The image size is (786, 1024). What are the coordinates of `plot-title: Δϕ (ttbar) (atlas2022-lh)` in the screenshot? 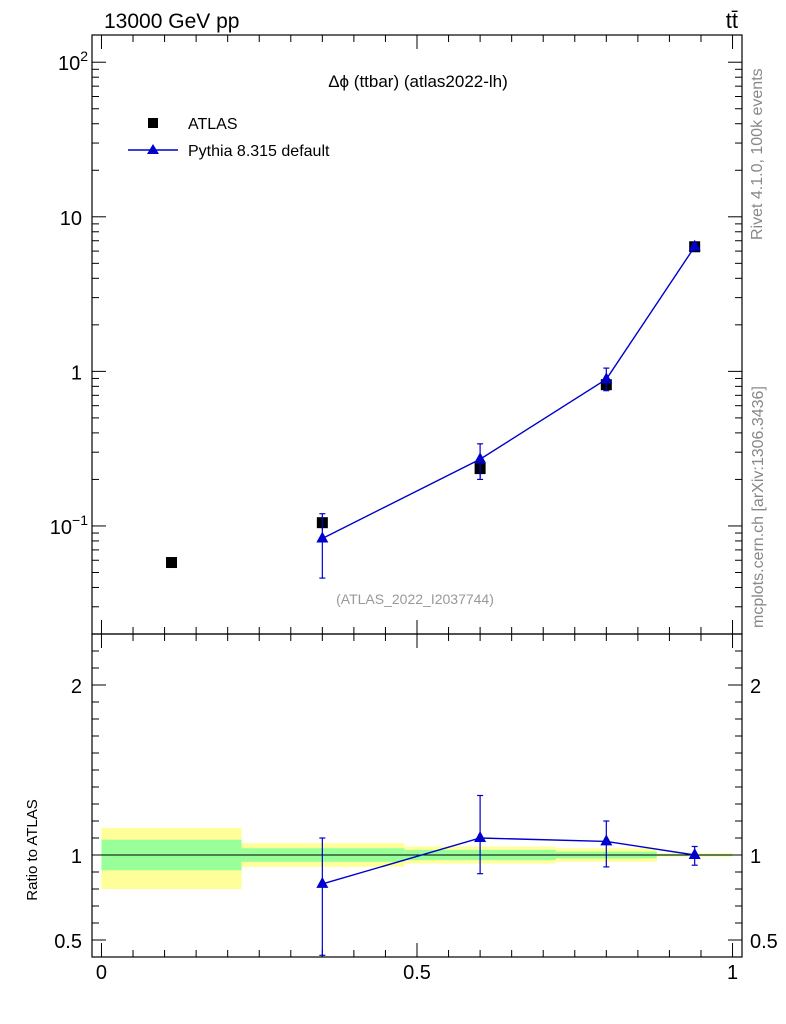 It's located at (418, 81).